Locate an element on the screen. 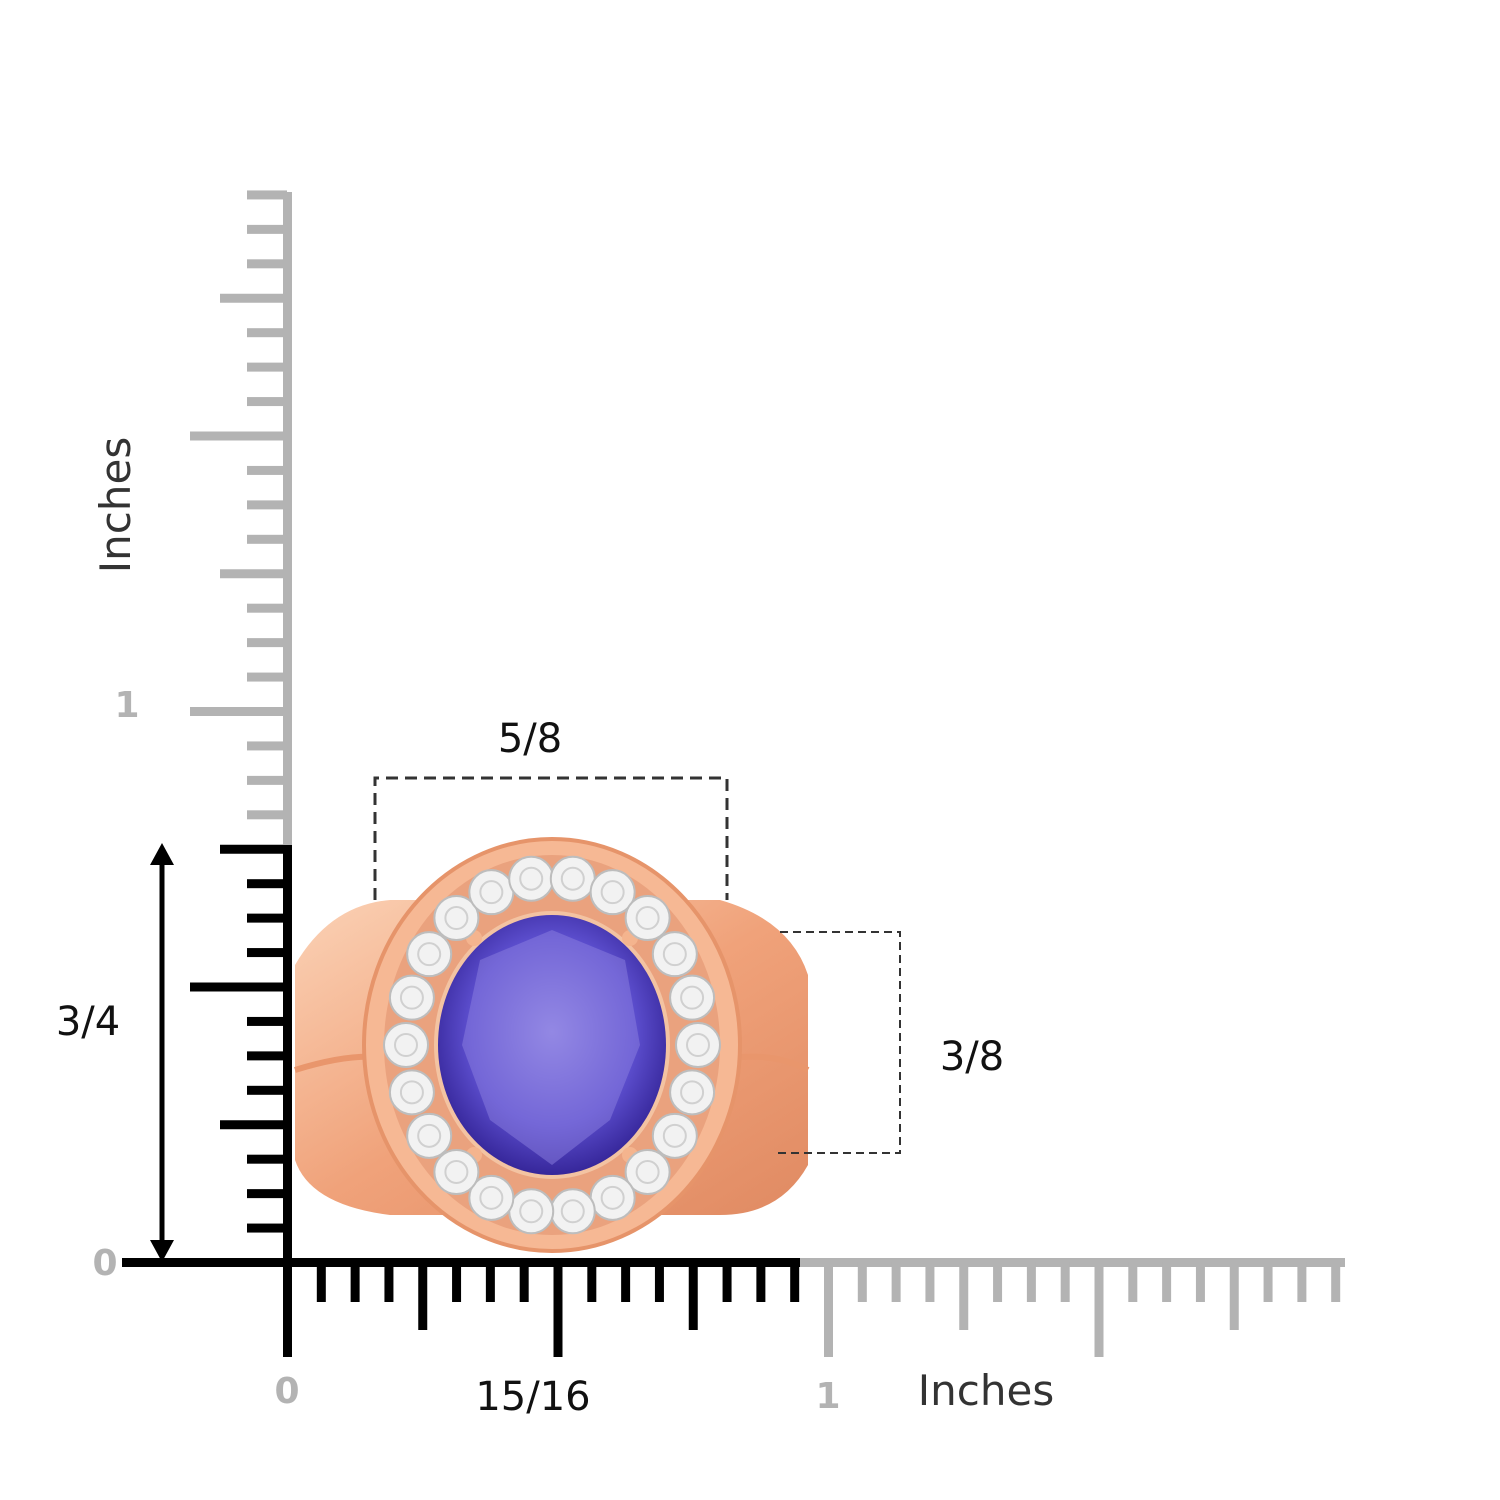 The height and width of the screenshot is (1500, 1500). v-label: Inches is located at coordinates (115, 505).